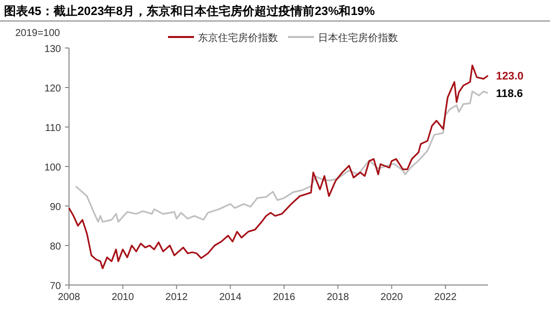 Image resolution: width=550 pixels, height=332 pixels. I want to click on x-tick-label: 2022, so click(445, 297).